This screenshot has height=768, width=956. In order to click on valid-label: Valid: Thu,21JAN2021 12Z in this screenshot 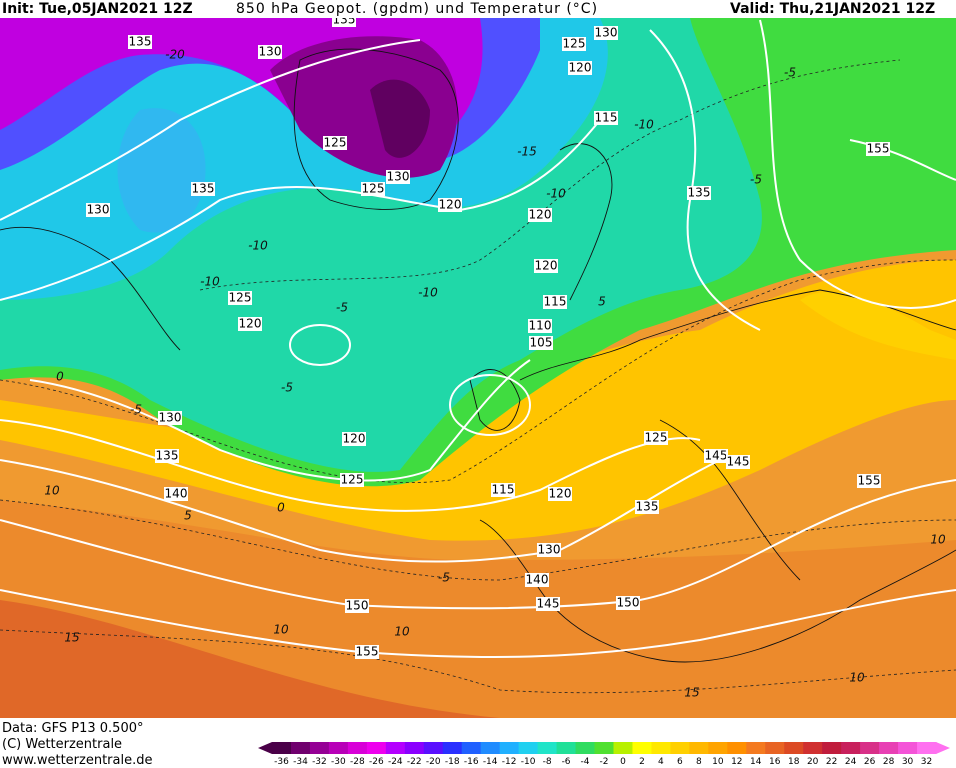, I will do `click(832, 9)`.